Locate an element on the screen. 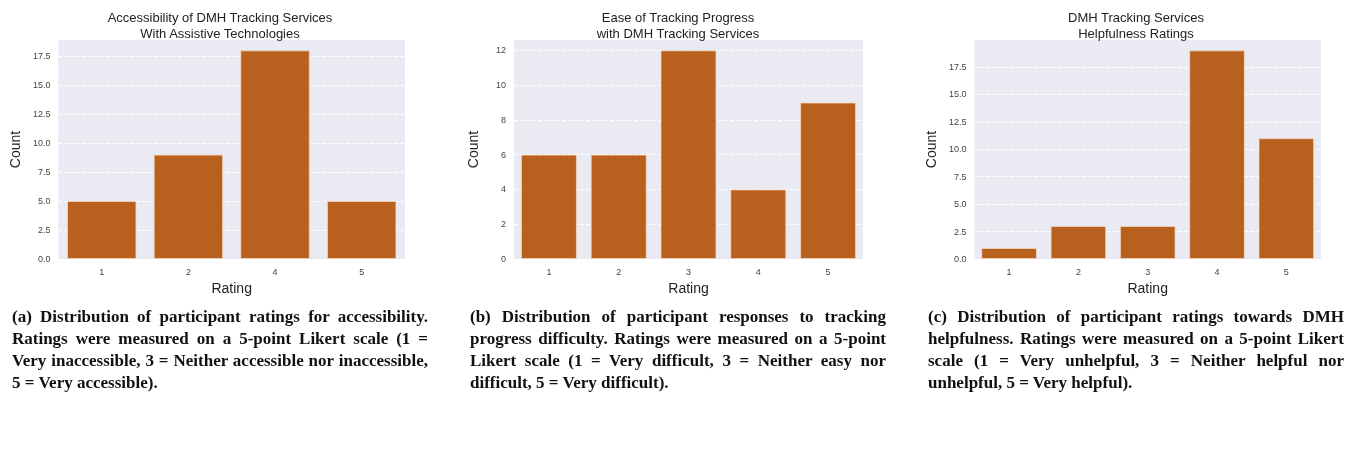 The width and height of the screenshot is (1369, 450). text: (b) Distribution of participant responses to tracking progress difficulty. Ratings were measured on a 5-point Likert scale (1 = Very difficult, 3 = Neither easy nor difficult, 5 = Very difficult). is located at coordinates (678, 350).